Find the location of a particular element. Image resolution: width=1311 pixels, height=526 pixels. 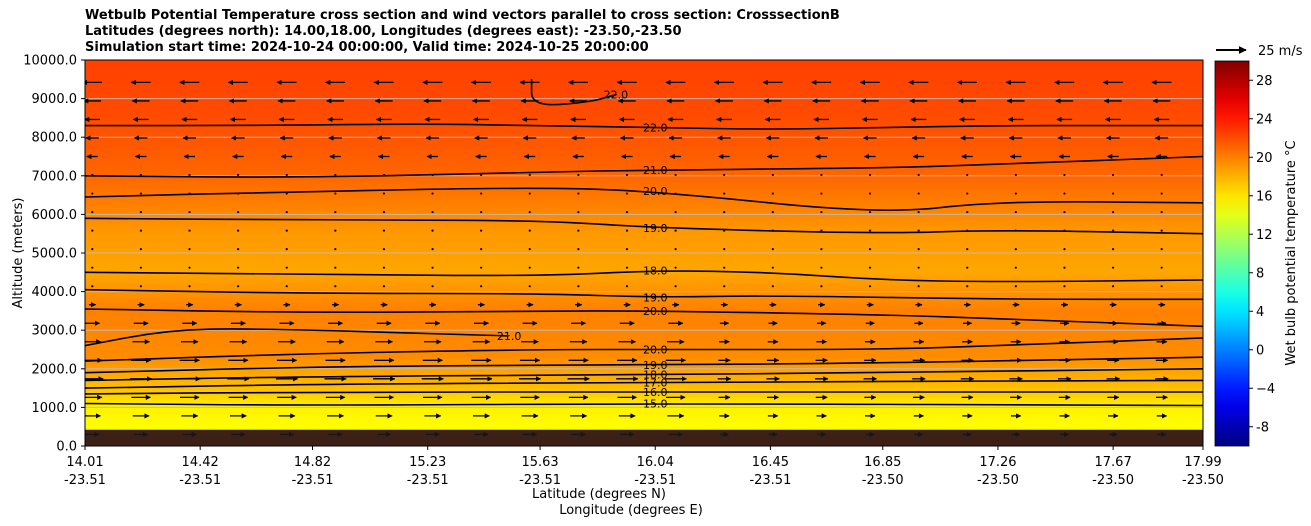

y-tick-label: 2000.0 is located at coordinates (55, 369).